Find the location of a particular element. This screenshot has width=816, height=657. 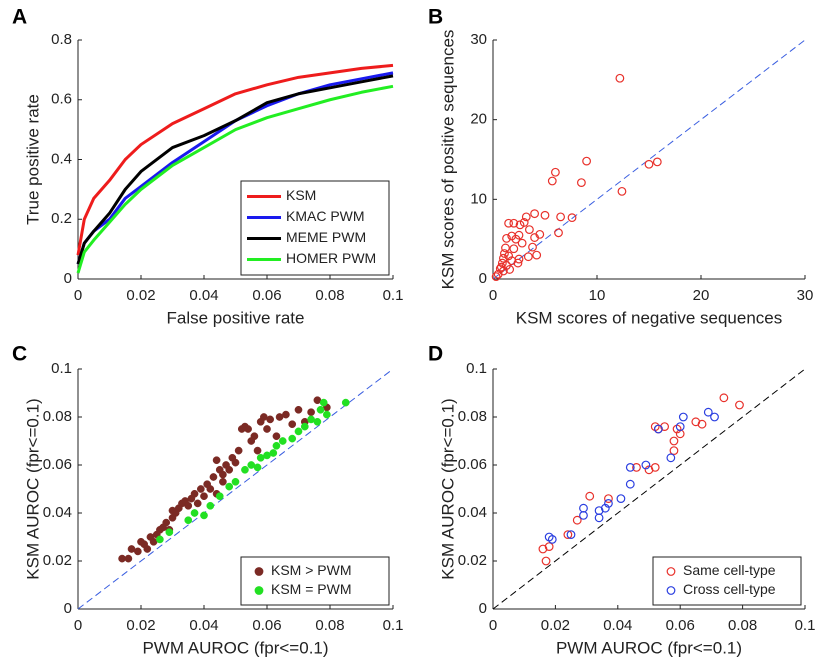

panel-label: D is located at coordinates (435, 354).